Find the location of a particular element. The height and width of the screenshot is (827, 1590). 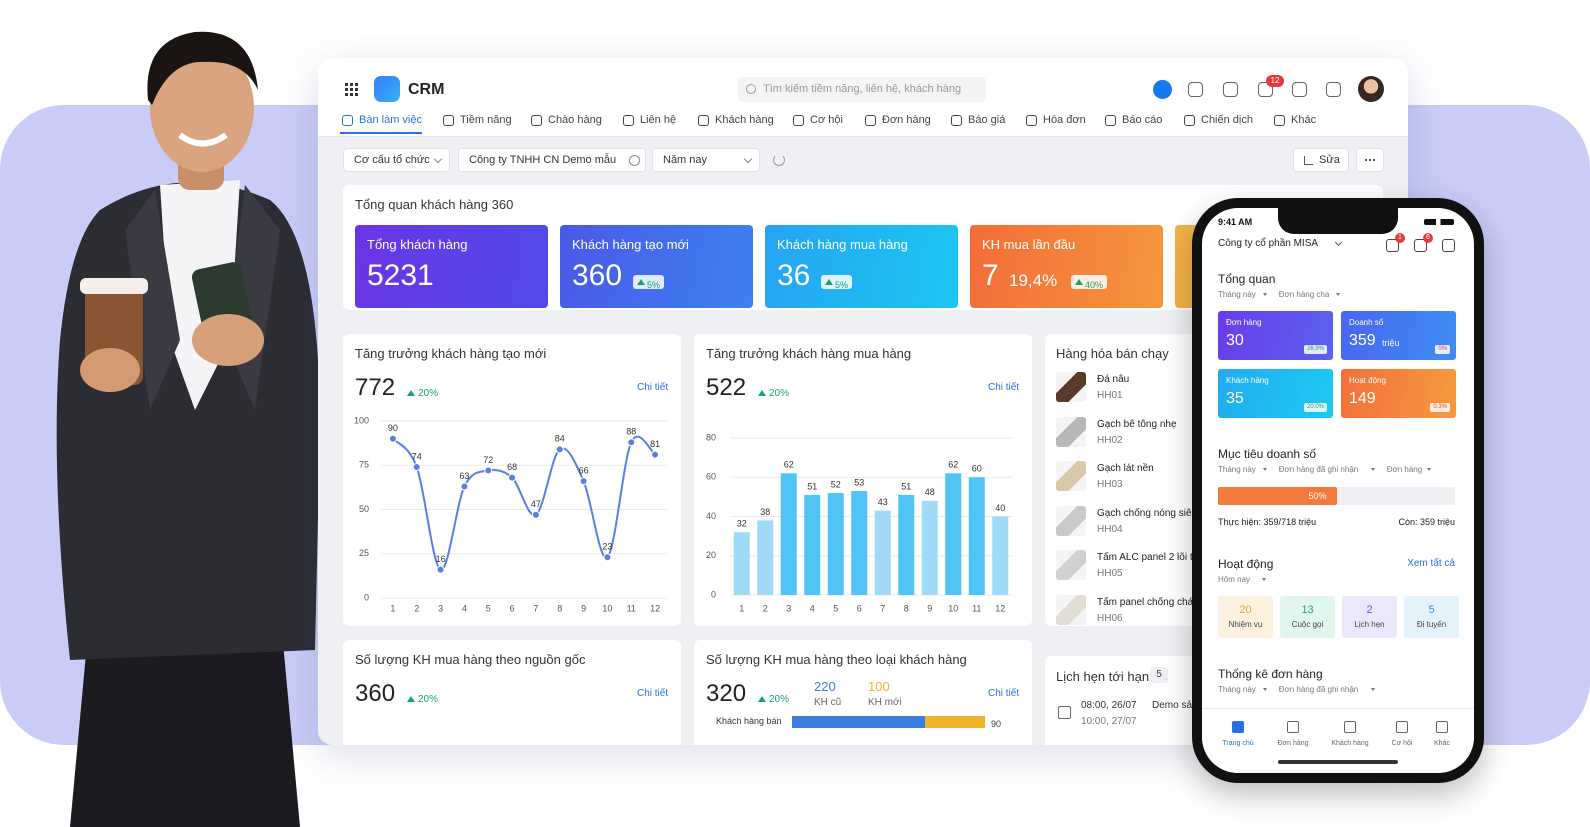

card-title: Tăng trưởng khách hàng mua hàng is located at coordinates (809, 353).